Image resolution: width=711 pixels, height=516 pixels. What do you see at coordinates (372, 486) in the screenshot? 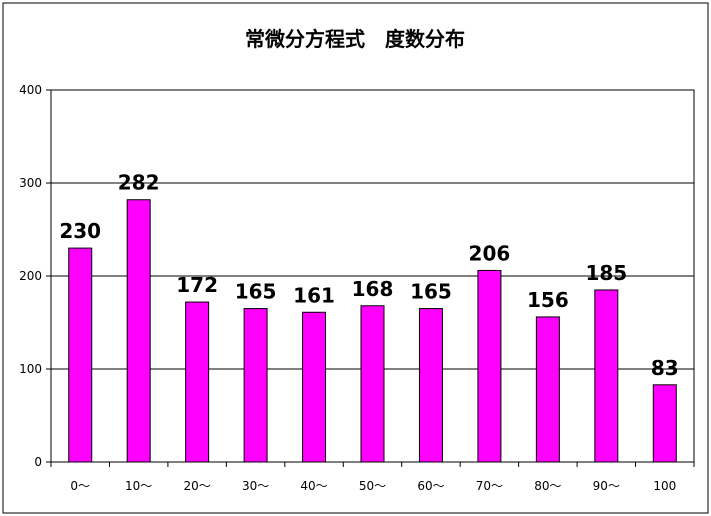
I see `x-tick-label: 50～` at bounding box center [372, 486].